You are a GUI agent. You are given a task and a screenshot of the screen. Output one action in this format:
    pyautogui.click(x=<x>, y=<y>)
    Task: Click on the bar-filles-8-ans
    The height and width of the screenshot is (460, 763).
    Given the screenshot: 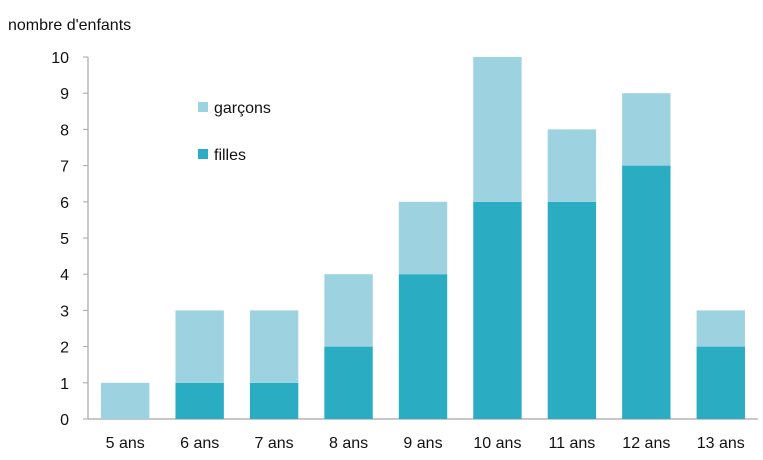 What is the action you would take?
    pyautogui.click(x=348, y=382)
    